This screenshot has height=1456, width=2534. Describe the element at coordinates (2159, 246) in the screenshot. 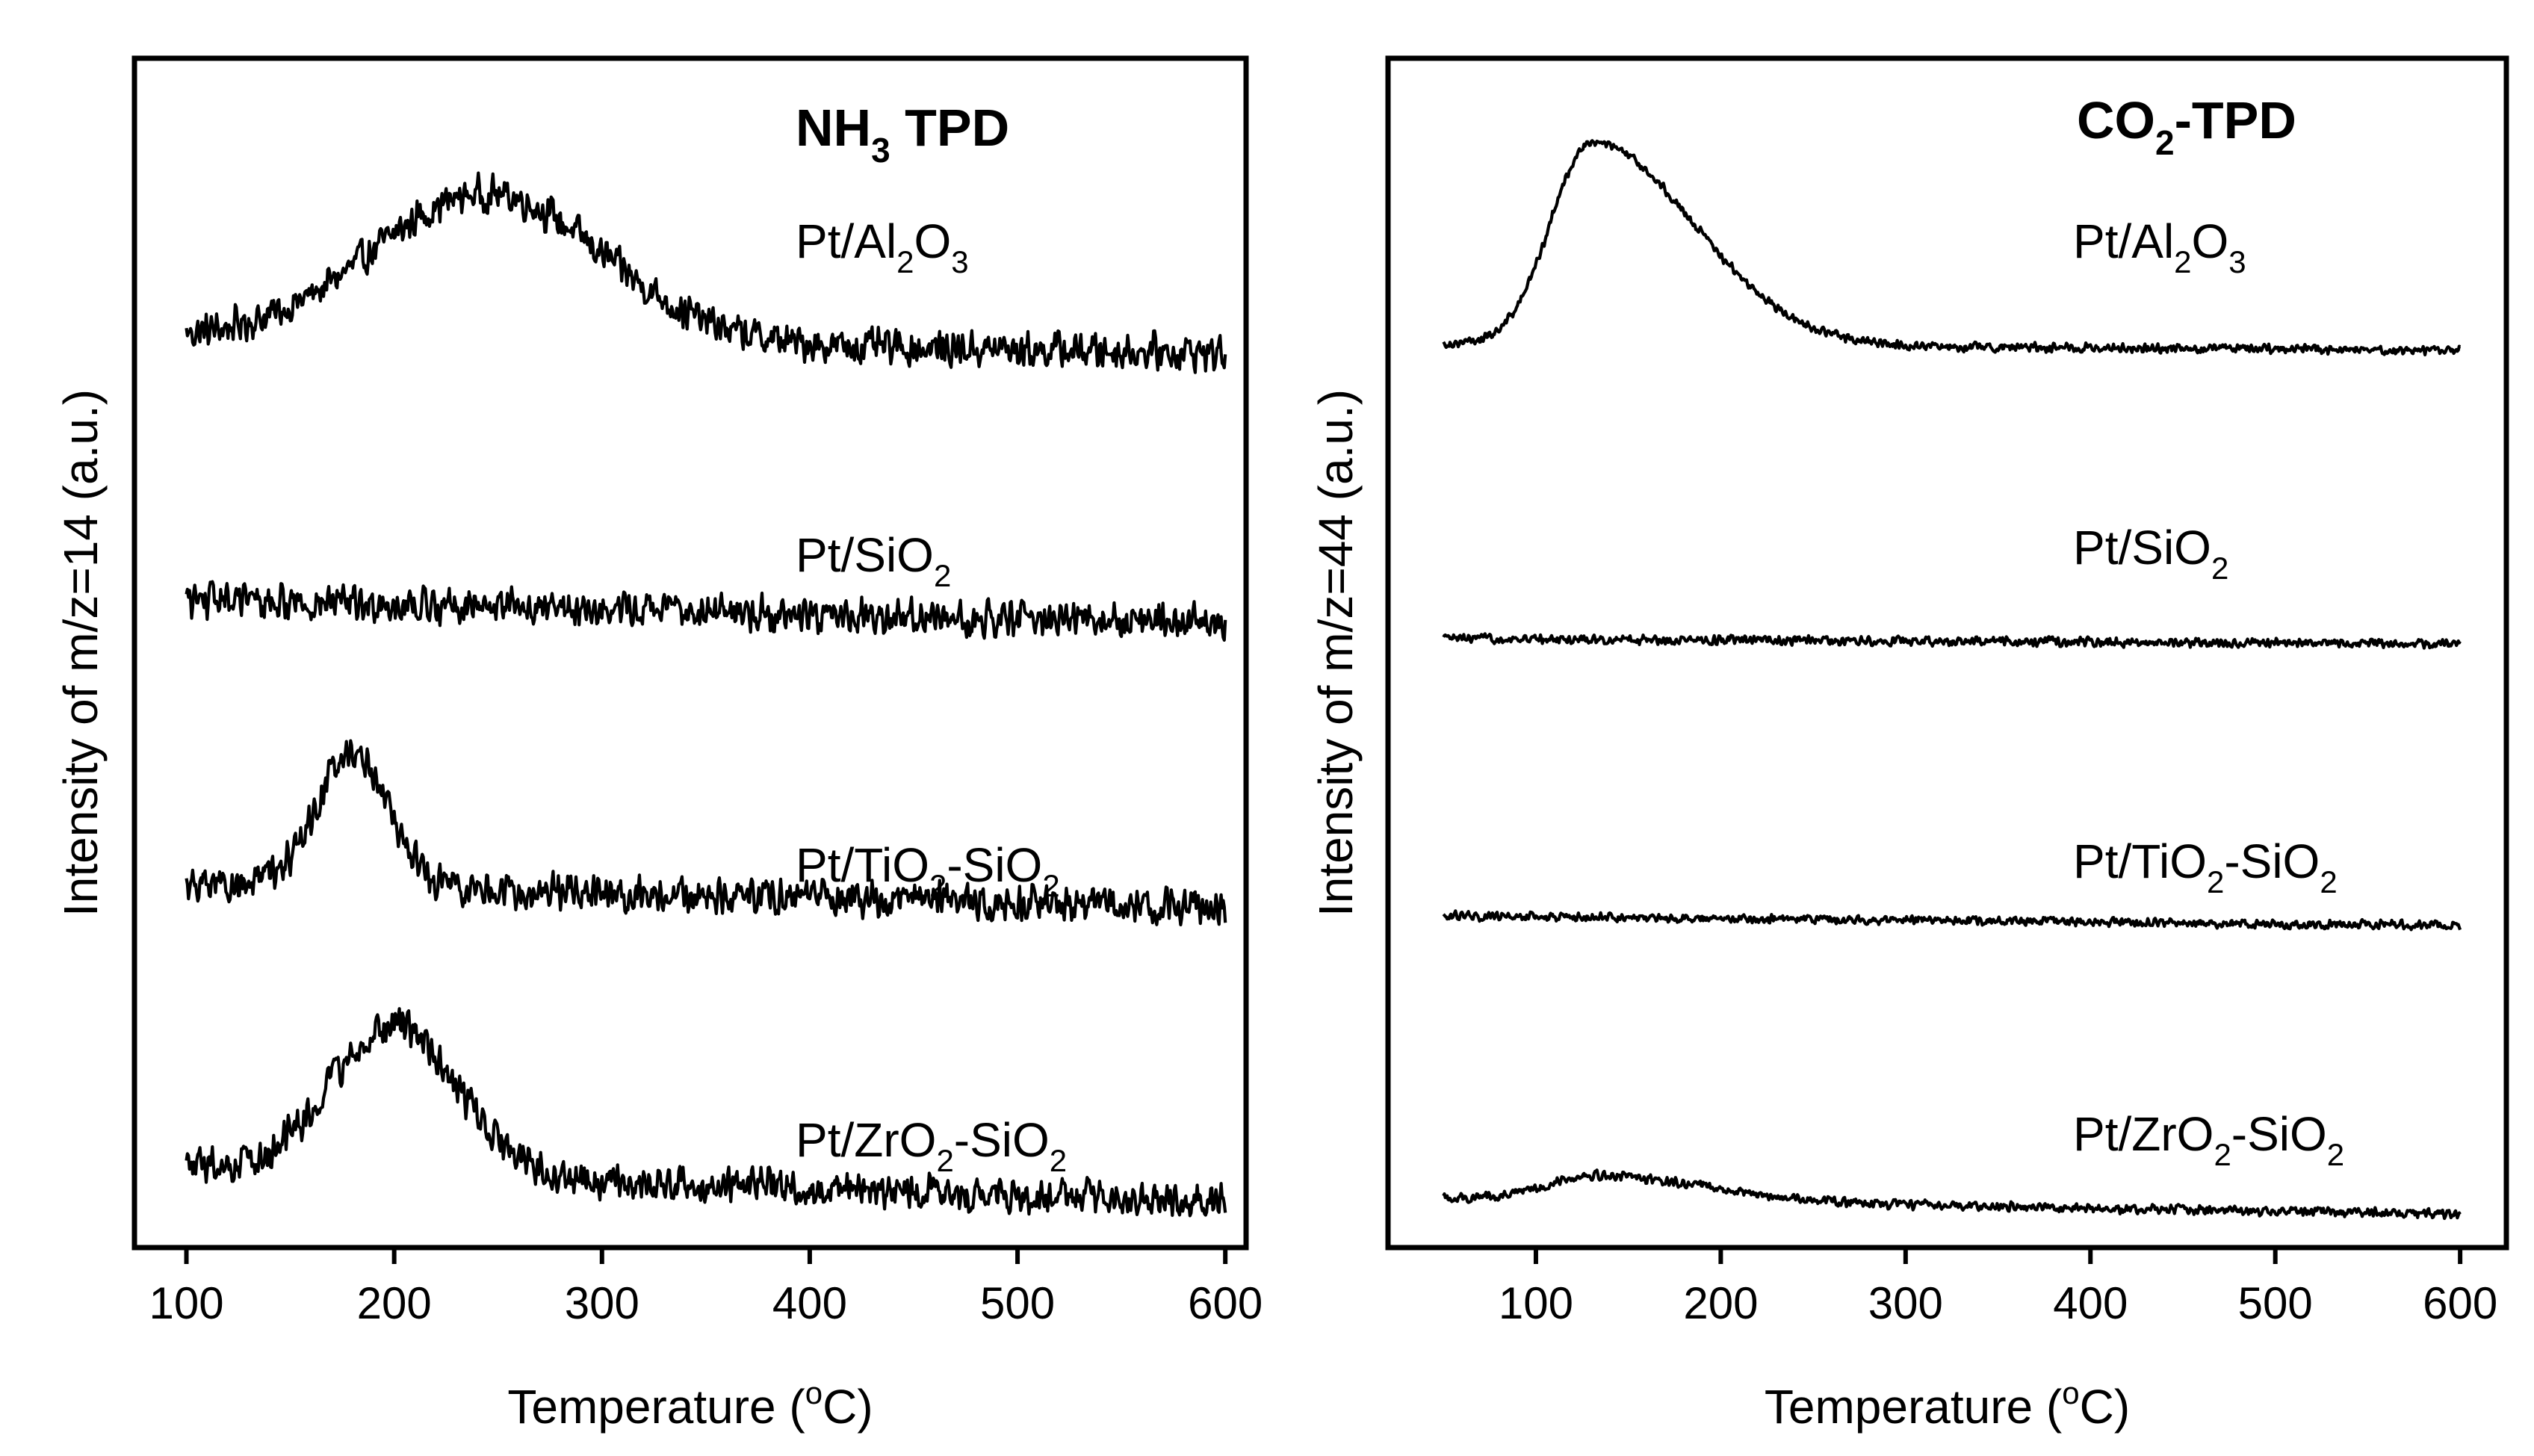

I see `co2-tpd-series-label-0: Pt/Al2O3` at that location.